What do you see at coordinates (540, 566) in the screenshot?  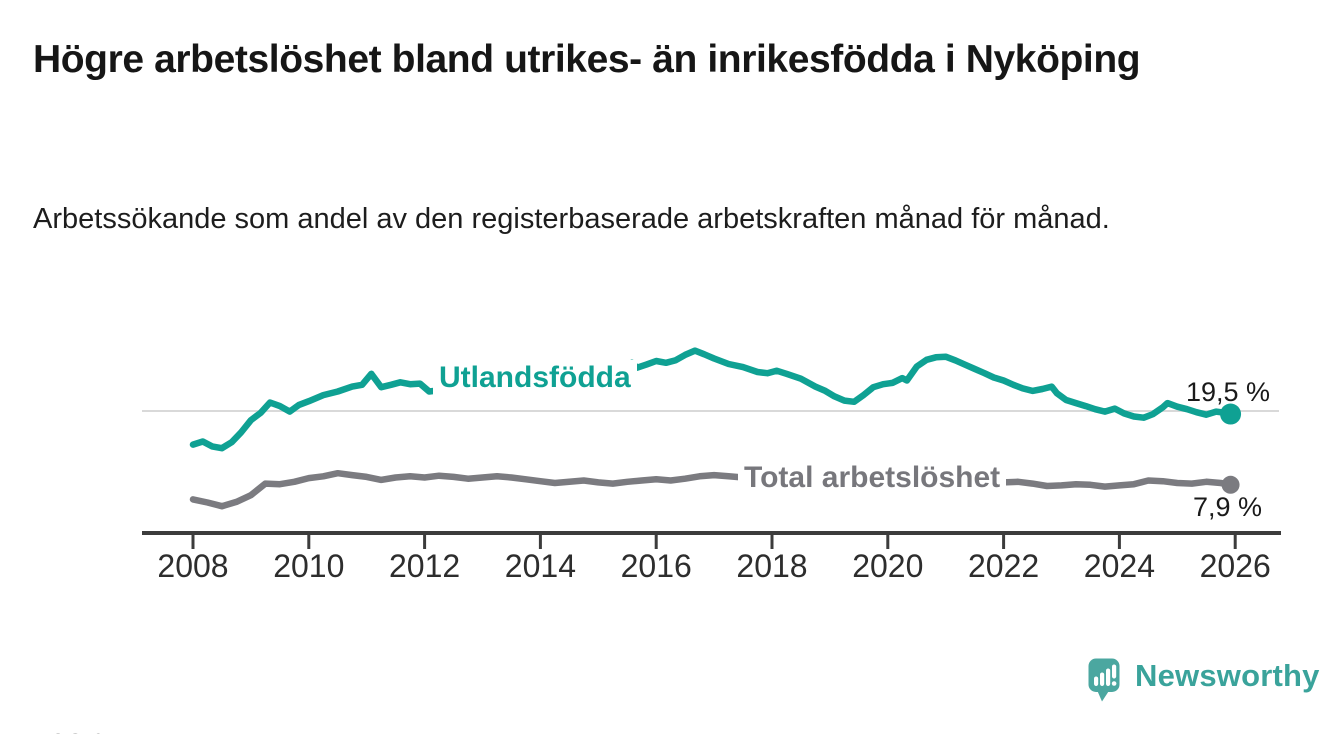 I see `x-axis-tick-label: 2014` at bounding box center [540, 566].